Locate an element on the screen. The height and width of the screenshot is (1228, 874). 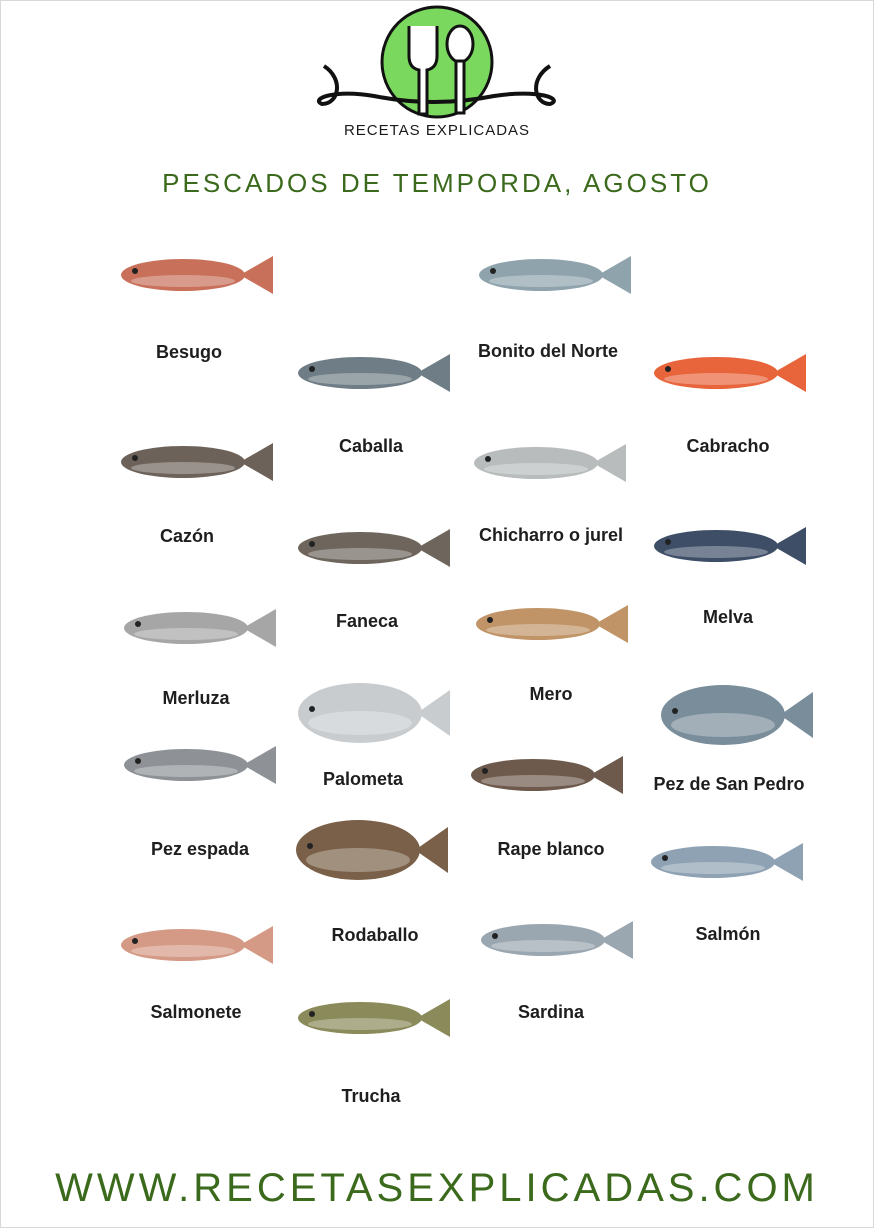
fish-image-sardina is located at coordinates (557, 940).